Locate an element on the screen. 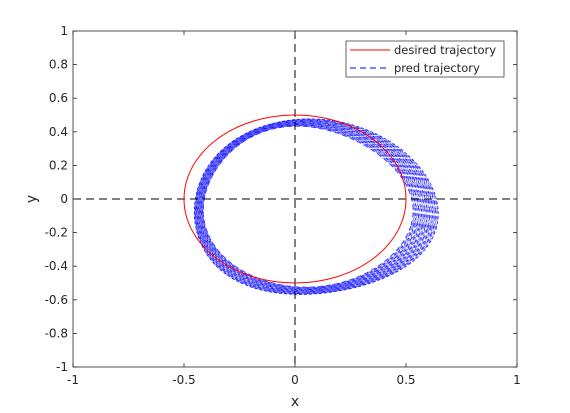  x-tick-label: 0.5 is located at coordinates (405, 380).